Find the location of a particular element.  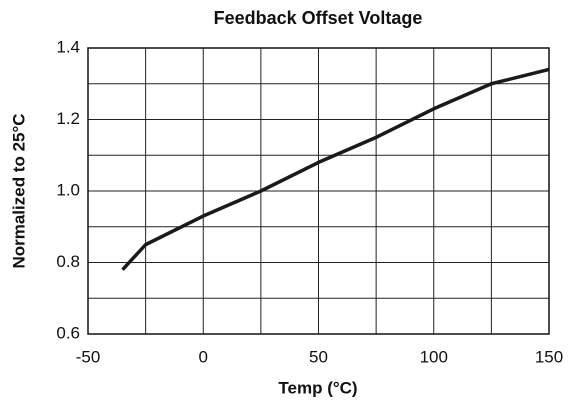

y-tick-label: 1.0 is located at coordinates (68, 189).